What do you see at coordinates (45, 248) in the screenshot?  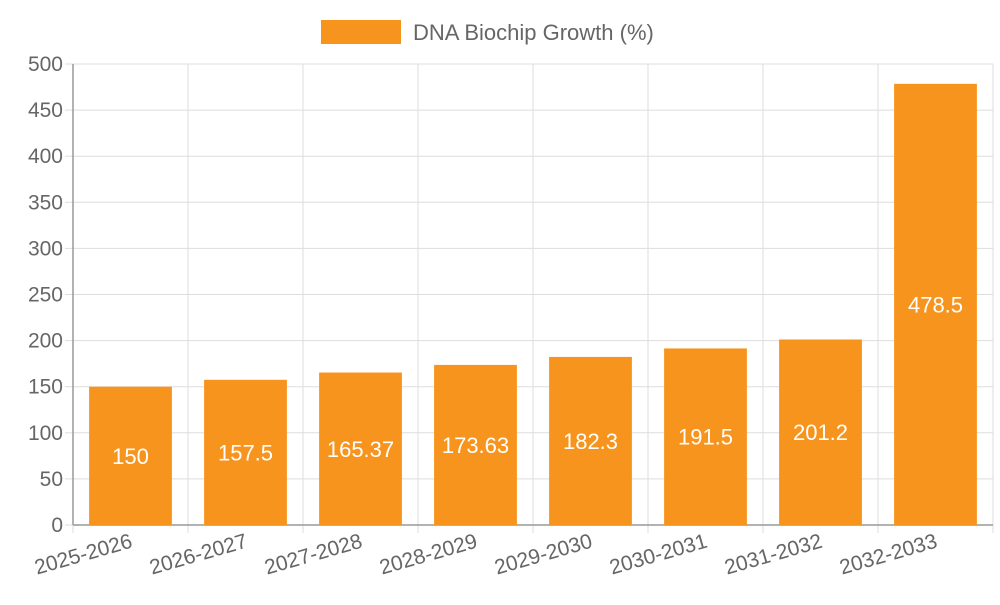 I see `y-tick-label: 300` at bounding box center [45, 248].